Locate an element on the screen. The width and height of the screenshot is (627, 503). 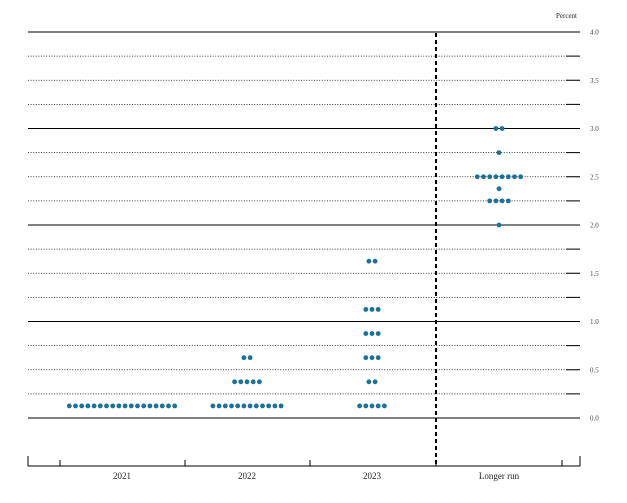
y-tick-label: 3.0 is located at coordinates (594, 129).